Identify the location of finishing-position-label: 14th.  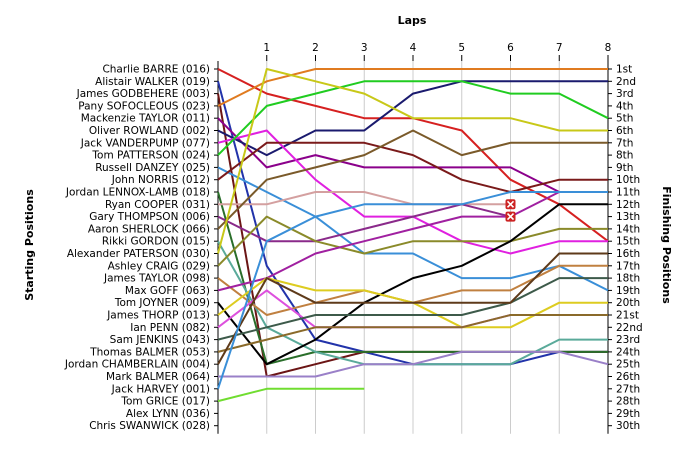
(628, 229).